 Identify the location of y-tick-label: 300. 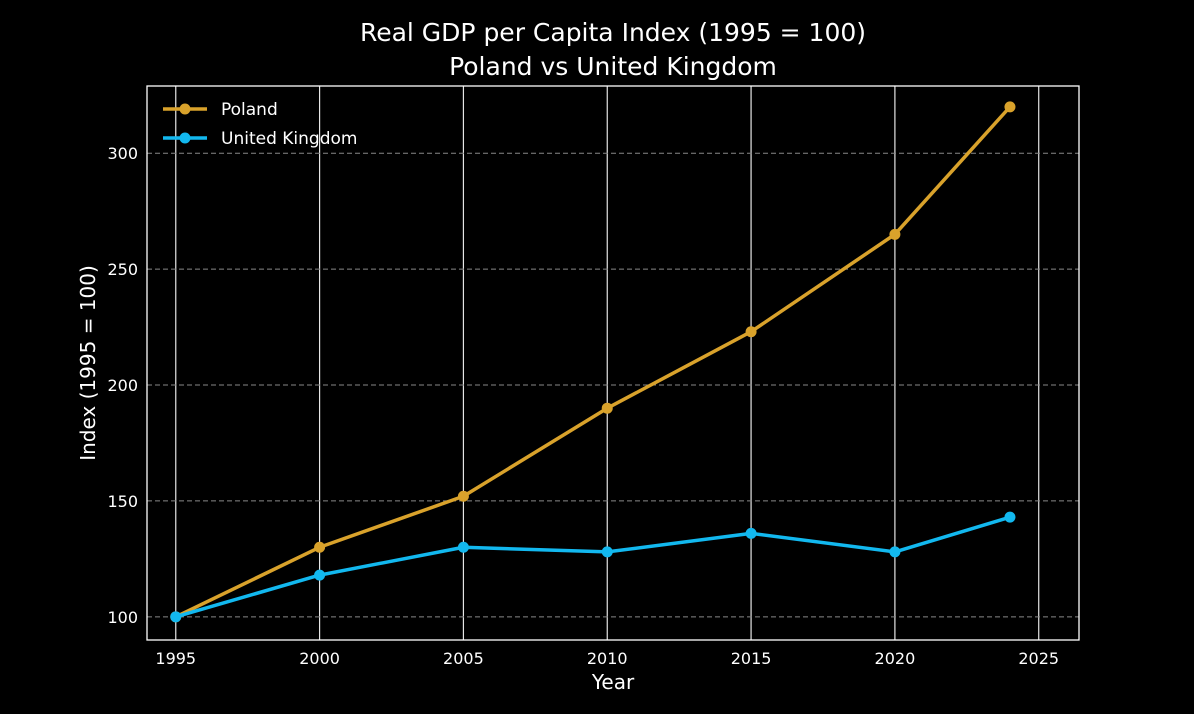
(122, 153).